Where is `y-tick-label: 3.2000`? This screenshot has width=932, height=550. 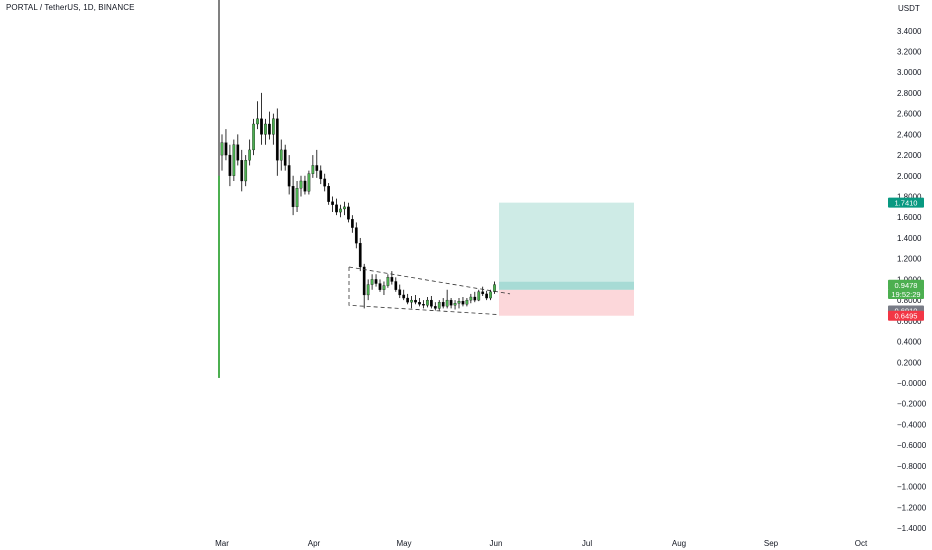
y-tick-label: 3.2000 is located at coordinates (909, 51).